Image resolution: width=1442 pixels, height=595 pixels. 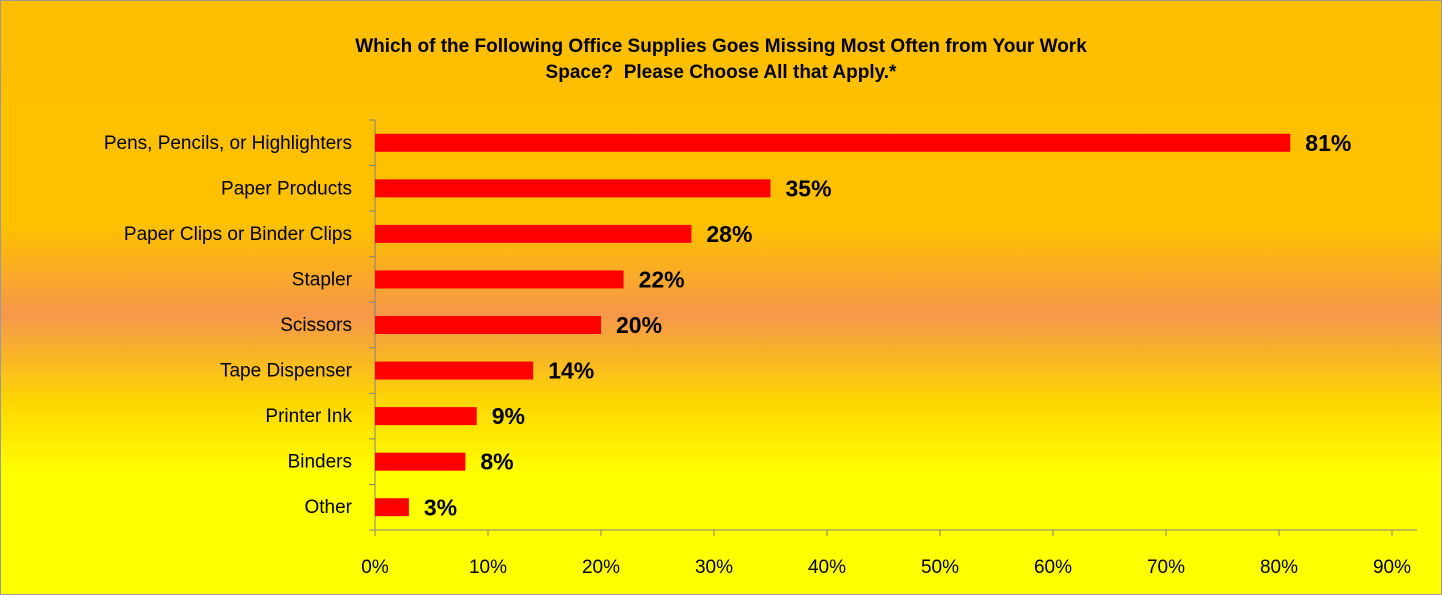 What do you see at coordinates (827, 567) in the screenshot?
I see `x-tick-label: 40%` at bounding box center [827, 567].